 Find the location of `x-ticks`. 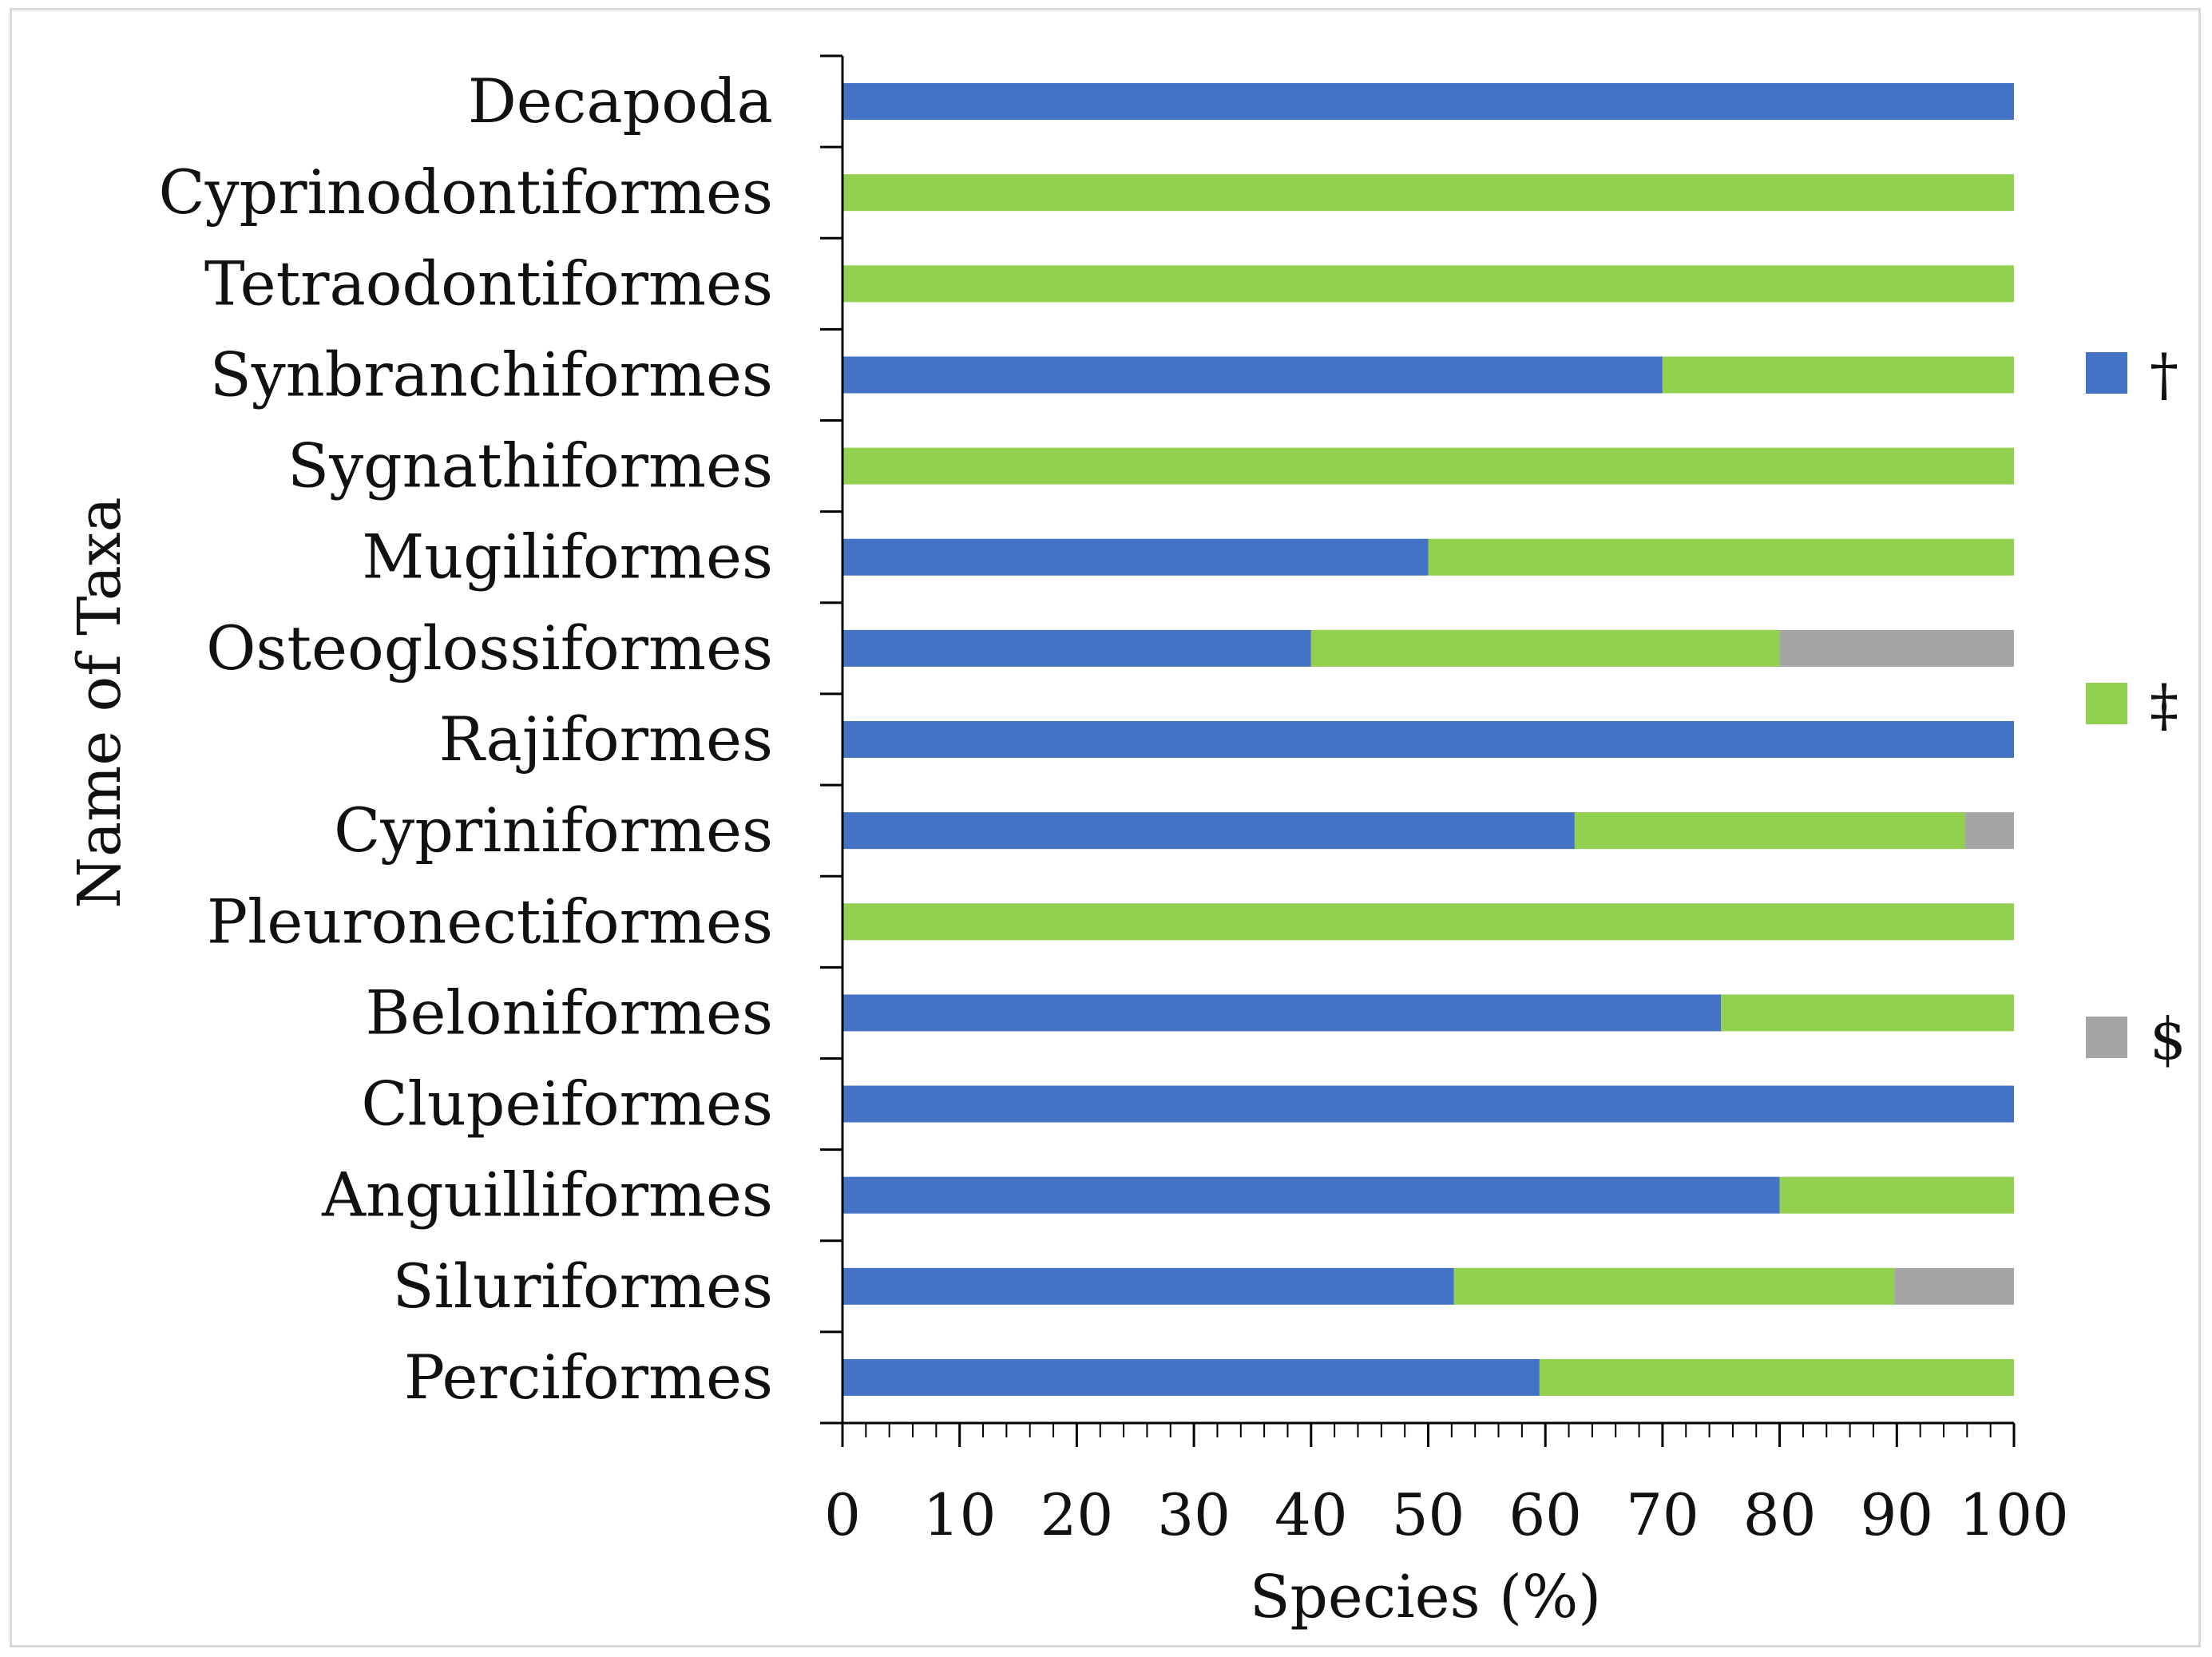

x-ticks is located at coordinates (1429, 1435).